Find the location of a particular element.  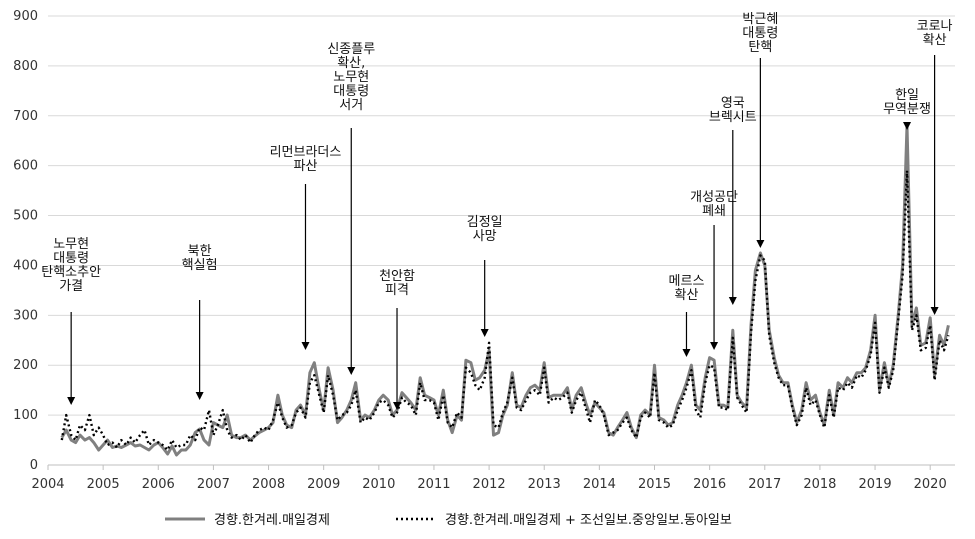

annotation-label: 코로나 is located at coordinates (935, 26).